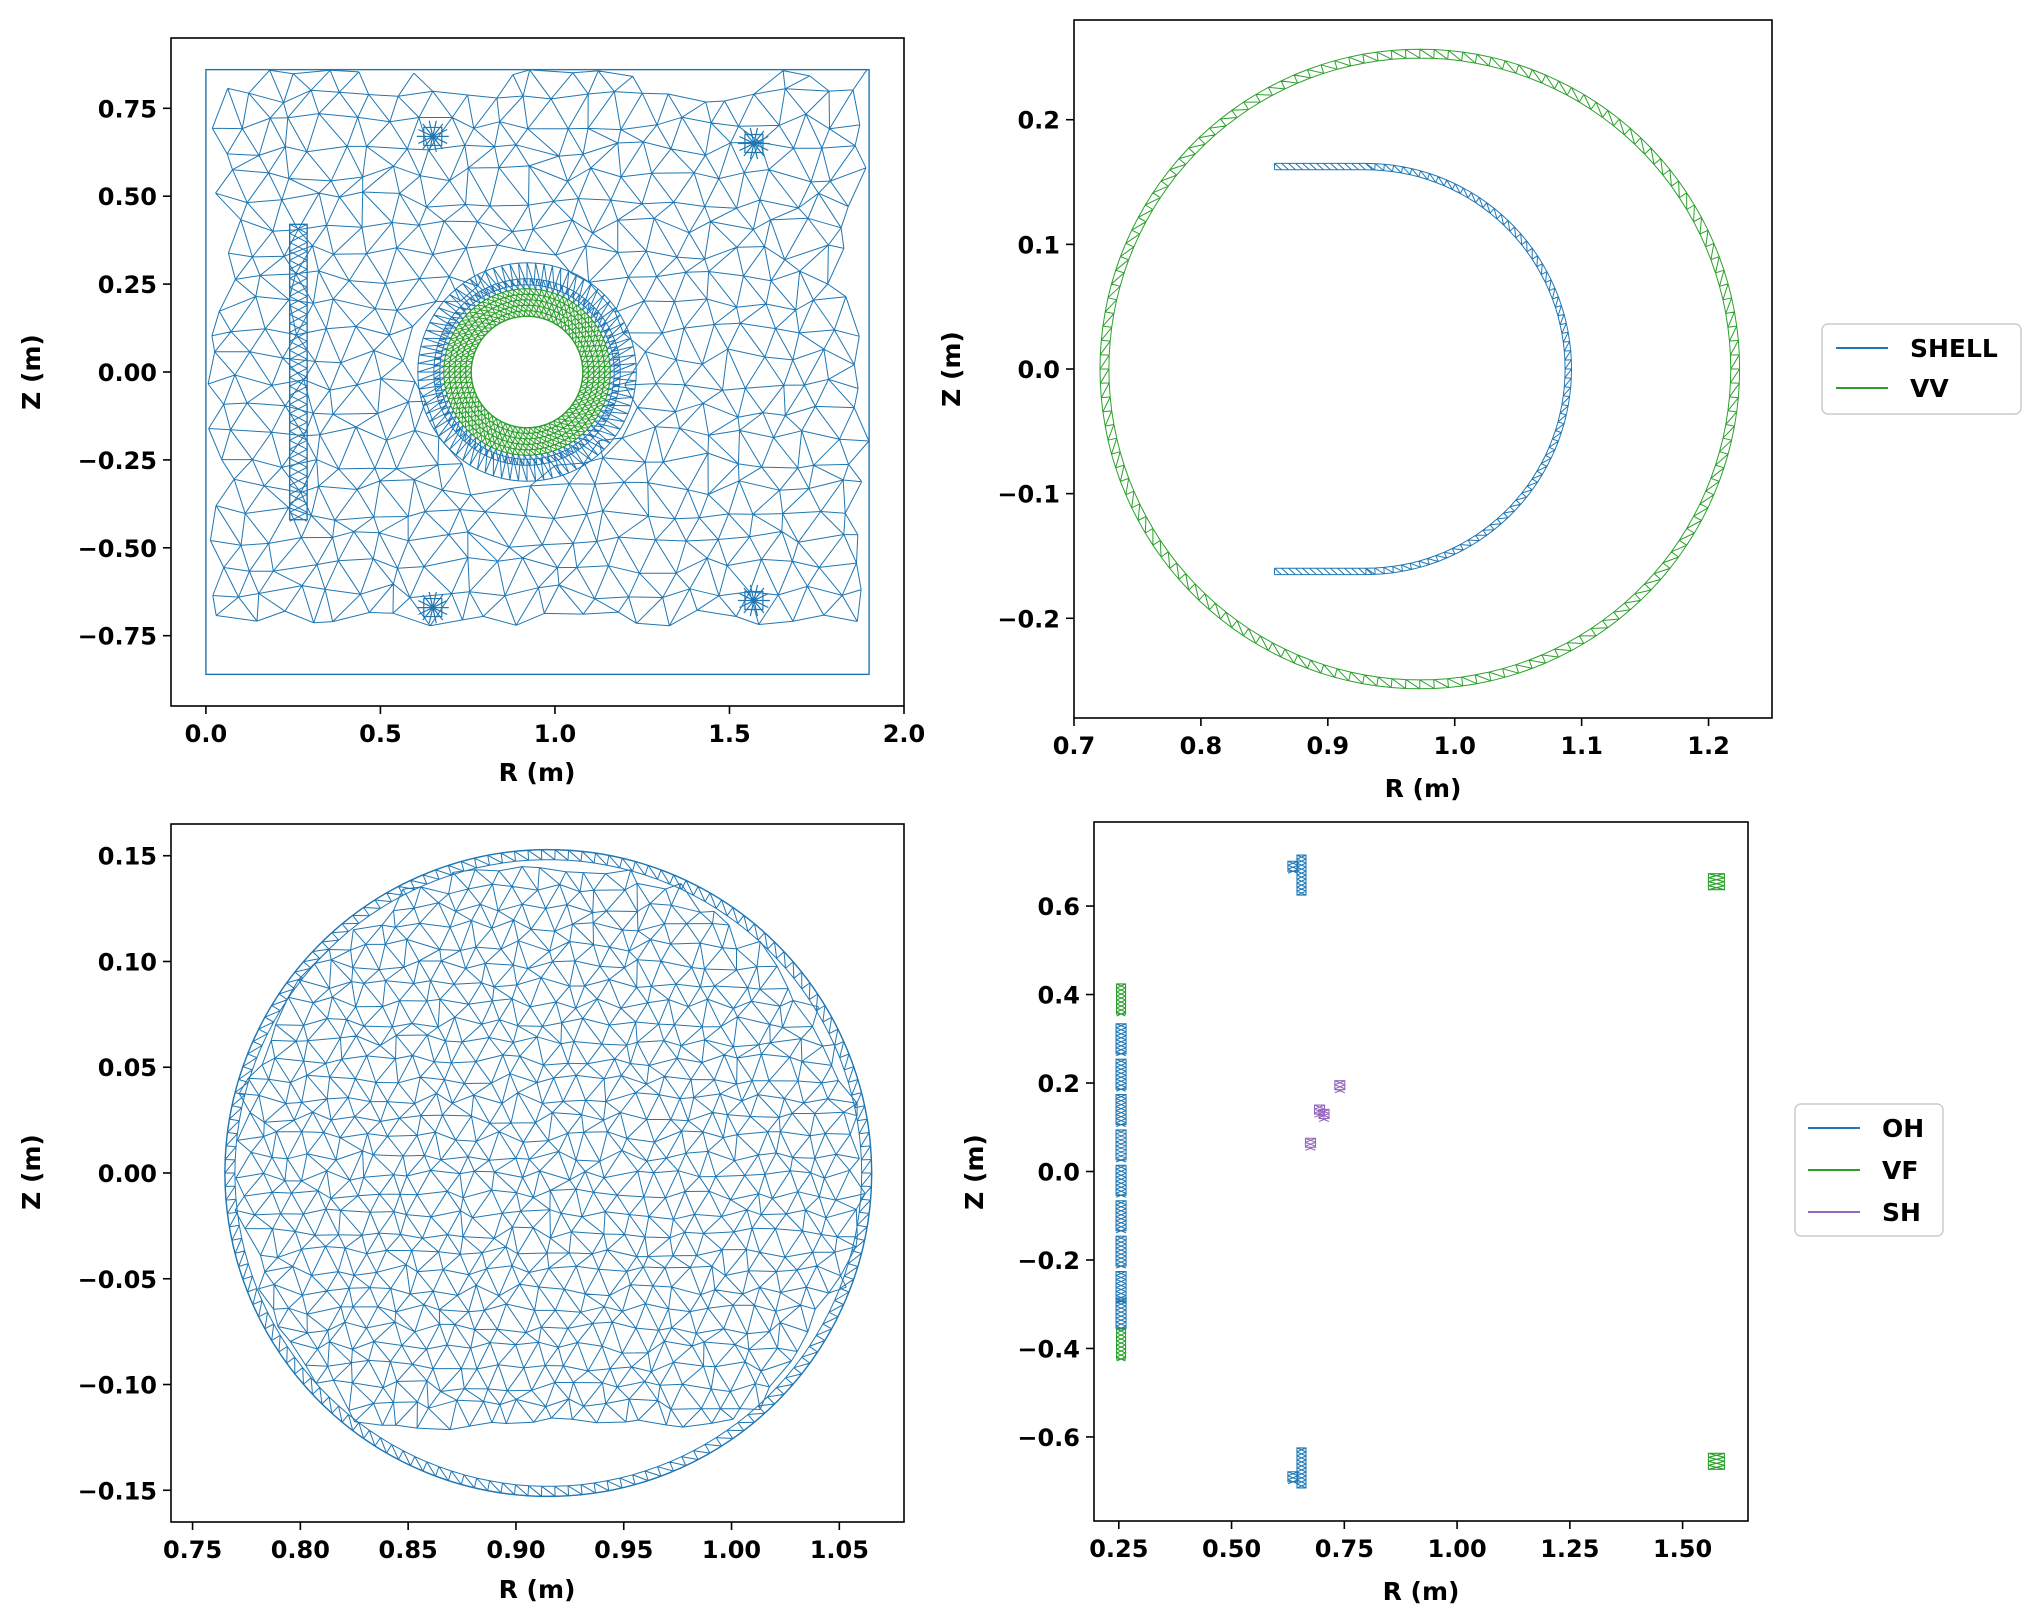  Describe the element at coordinates (1581, 746) in the screenshot. I see `x-tick-label: 1.1` at that location.